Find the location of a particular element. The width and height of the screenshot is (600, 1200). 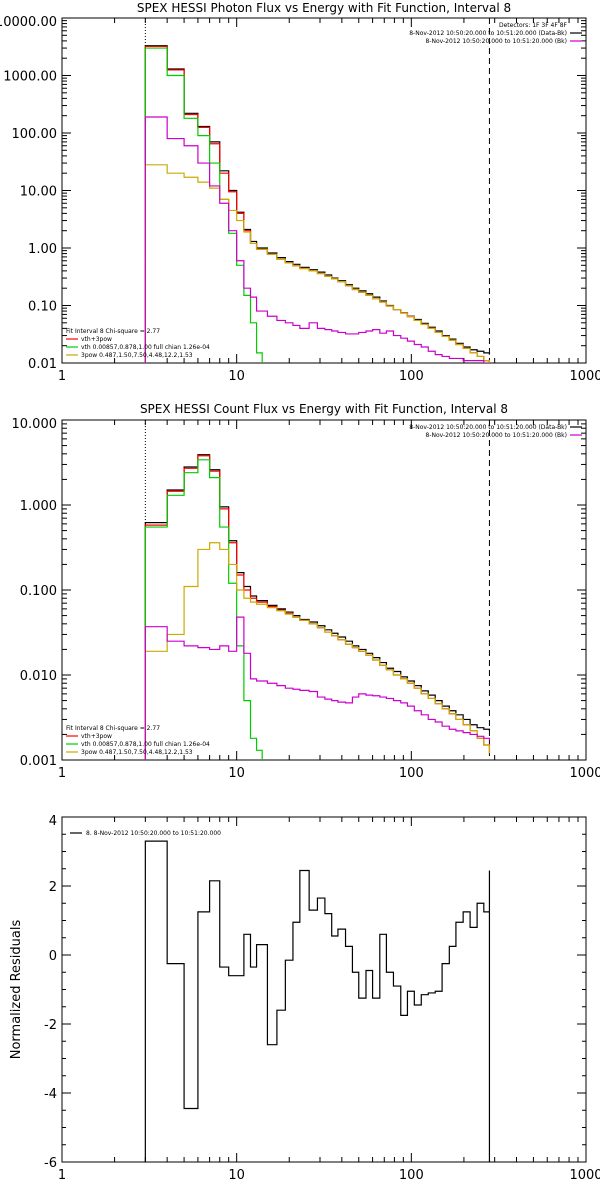

series-group is located at coordinates (317, 607).